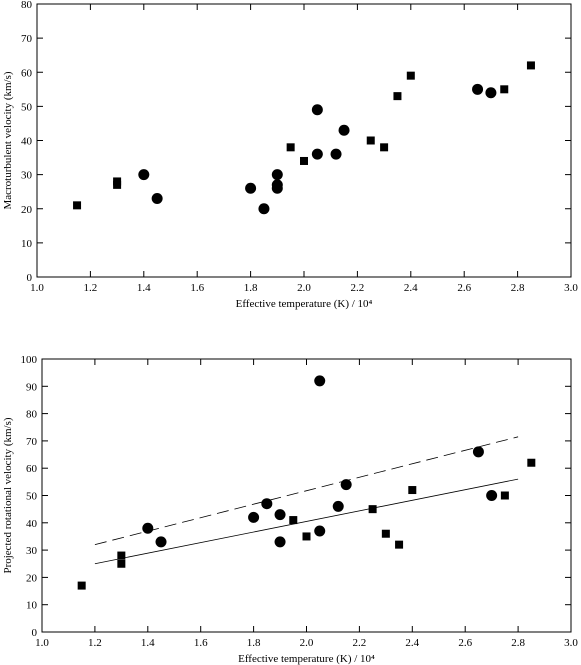  What do you see at coordinates (8, 495) in the screenshot?
I see `y-axis-label: Projected rotational velocity (km/s)` at bounding box center [8, 495].